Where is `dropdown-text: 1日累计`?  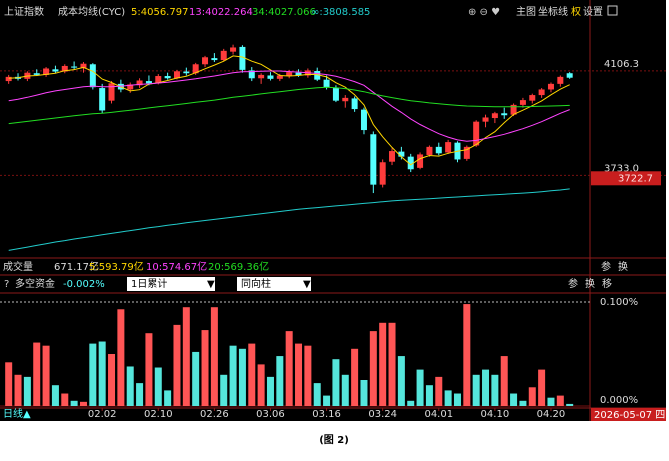 dropdown-text: 1日累计 is located at coordinates (149, 283).